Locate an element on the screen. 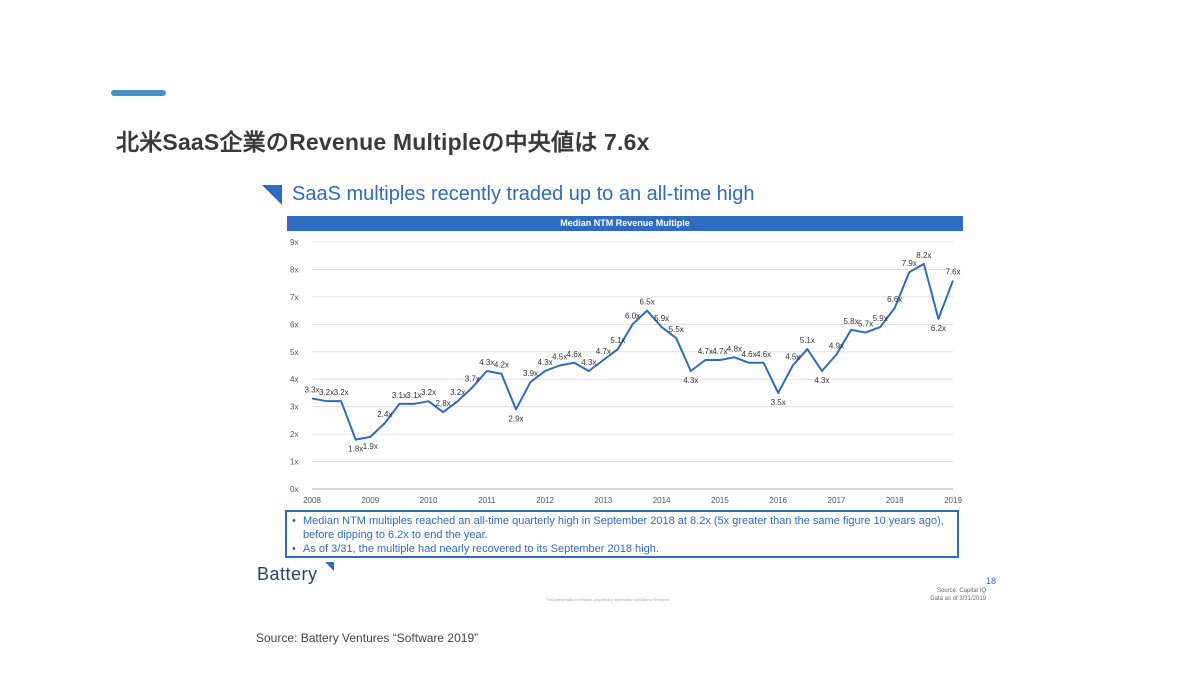 The image size is (1200, 675). data-label: 6.2x is located at coordinates (938, 328).